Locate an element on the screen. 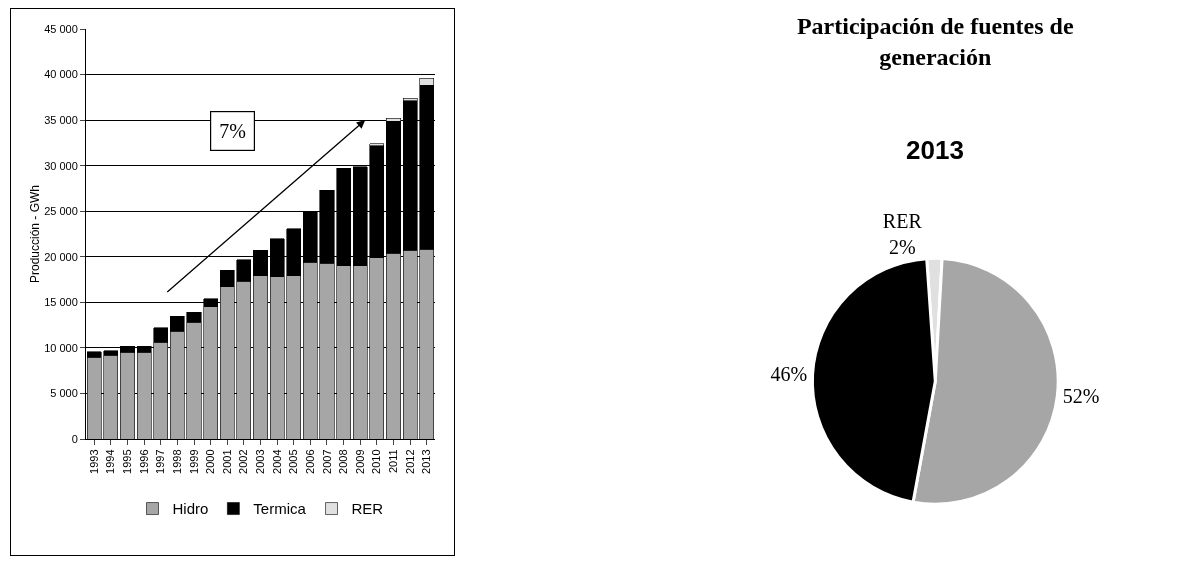  x-tick-label: 2003 is located at coordinates (260, 461).